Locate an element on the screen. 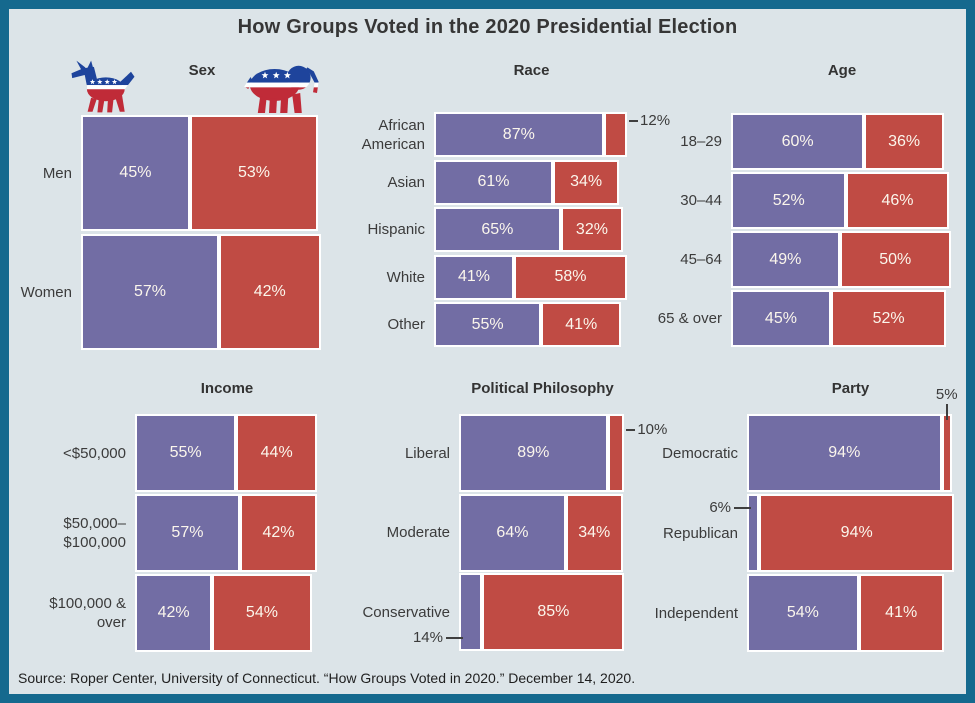 This screenshot has width=975, height=703. republican-segment: 36% is located at coordinates (904, 141).